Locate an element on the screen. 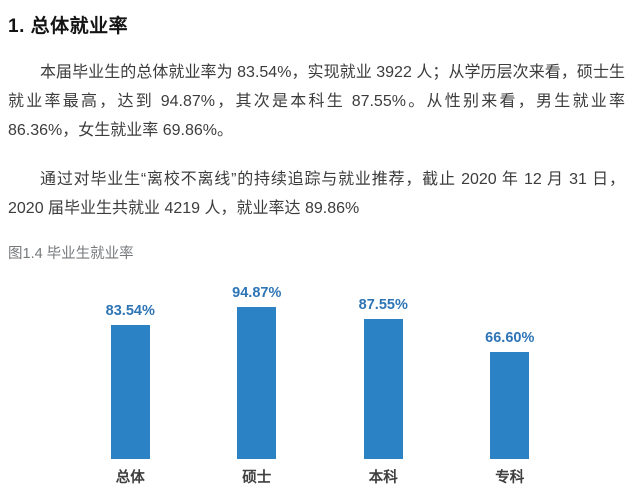 The width and height of the screenshot is (634, 487). bar-column: 66.60% 专科 is located at coordinates (510, 384).